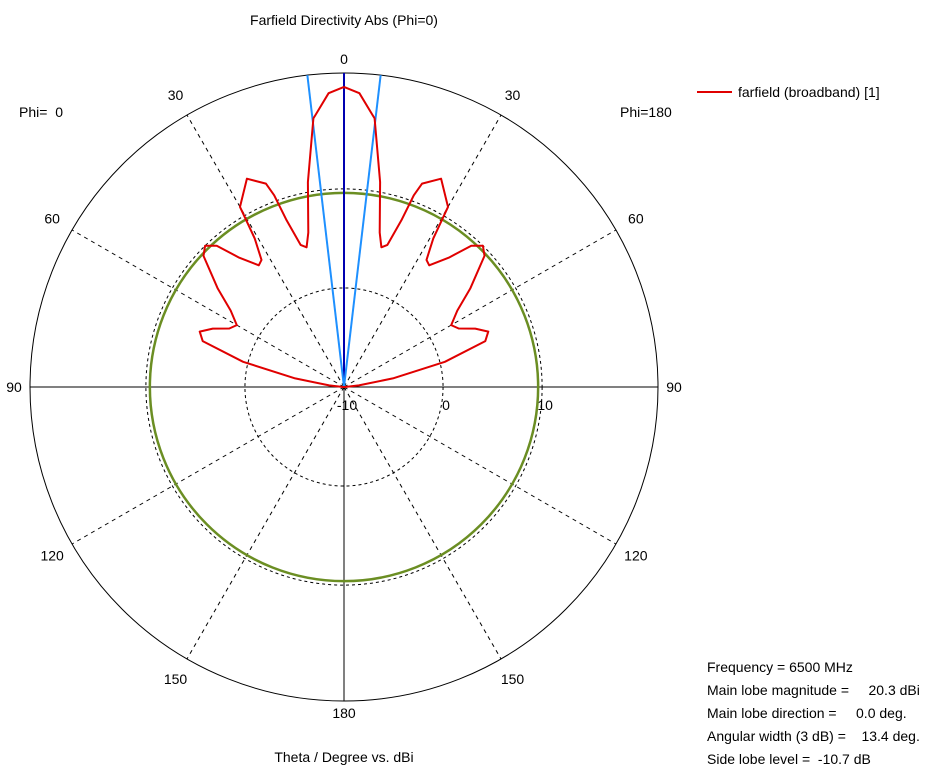 The height and width of the screenshot is (774, 943). Describe the element at coordinates (347, 405) in the screenshot. I see `radial-tick-label: -10` at that location.